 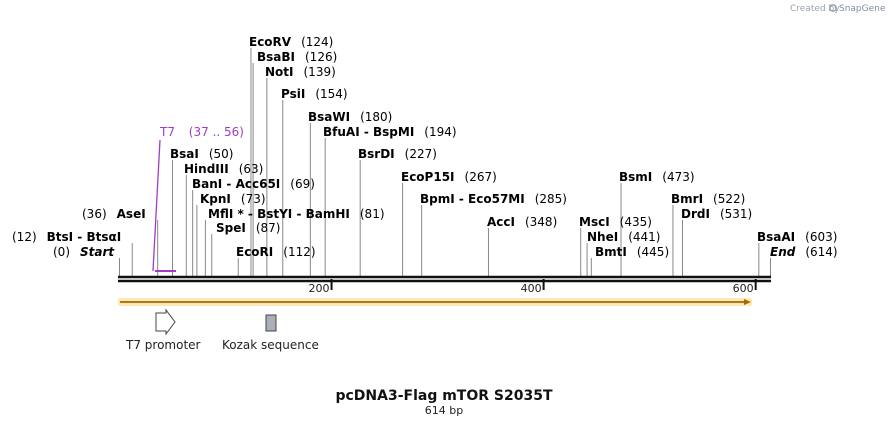 What do you see at coordinates (444, 410) in the screenshot?
I see `plasmid-length: 614 bp` at bounding box center [444, 410].